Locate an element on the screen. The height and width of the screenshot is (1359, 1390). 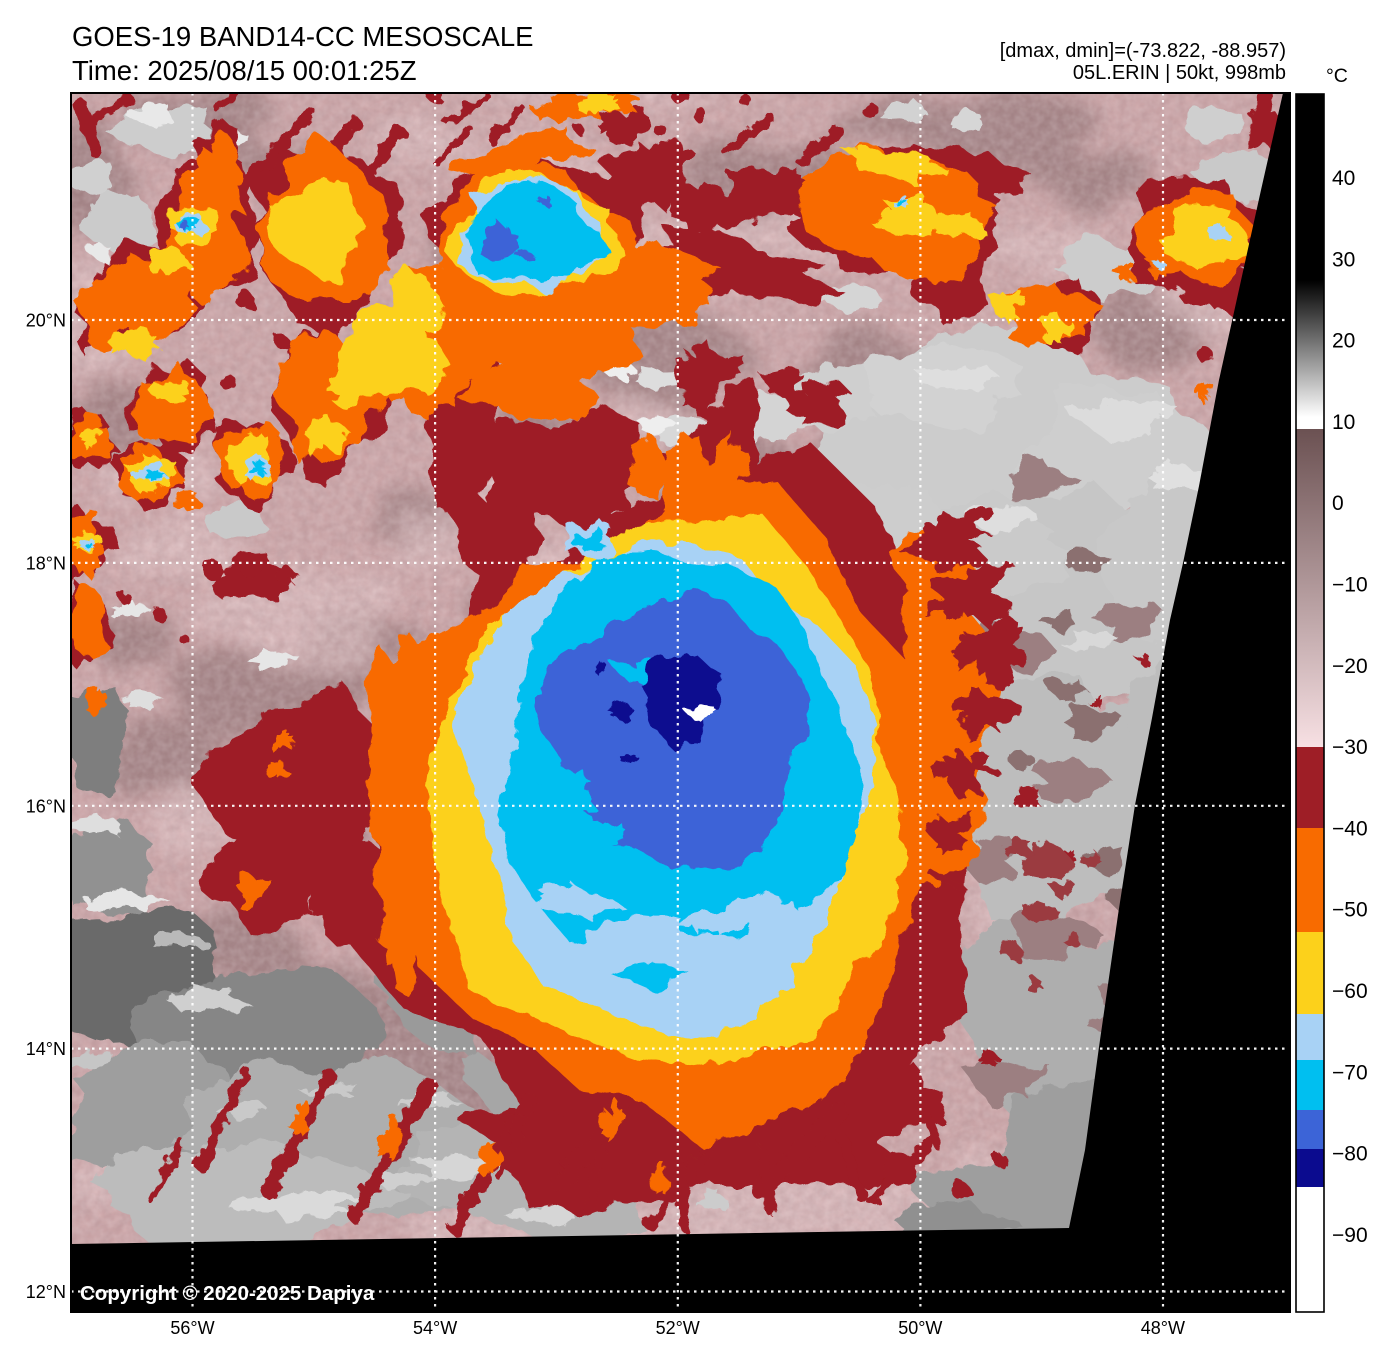
svg-text: 0 is located at coordinates (1338, 503).